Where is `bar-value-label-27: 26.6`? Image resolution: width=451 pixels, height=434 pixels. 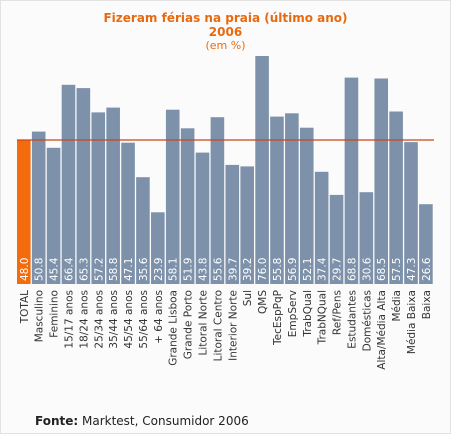 bar-value-label-27: 26.6 is located at coordinates (427, 269).